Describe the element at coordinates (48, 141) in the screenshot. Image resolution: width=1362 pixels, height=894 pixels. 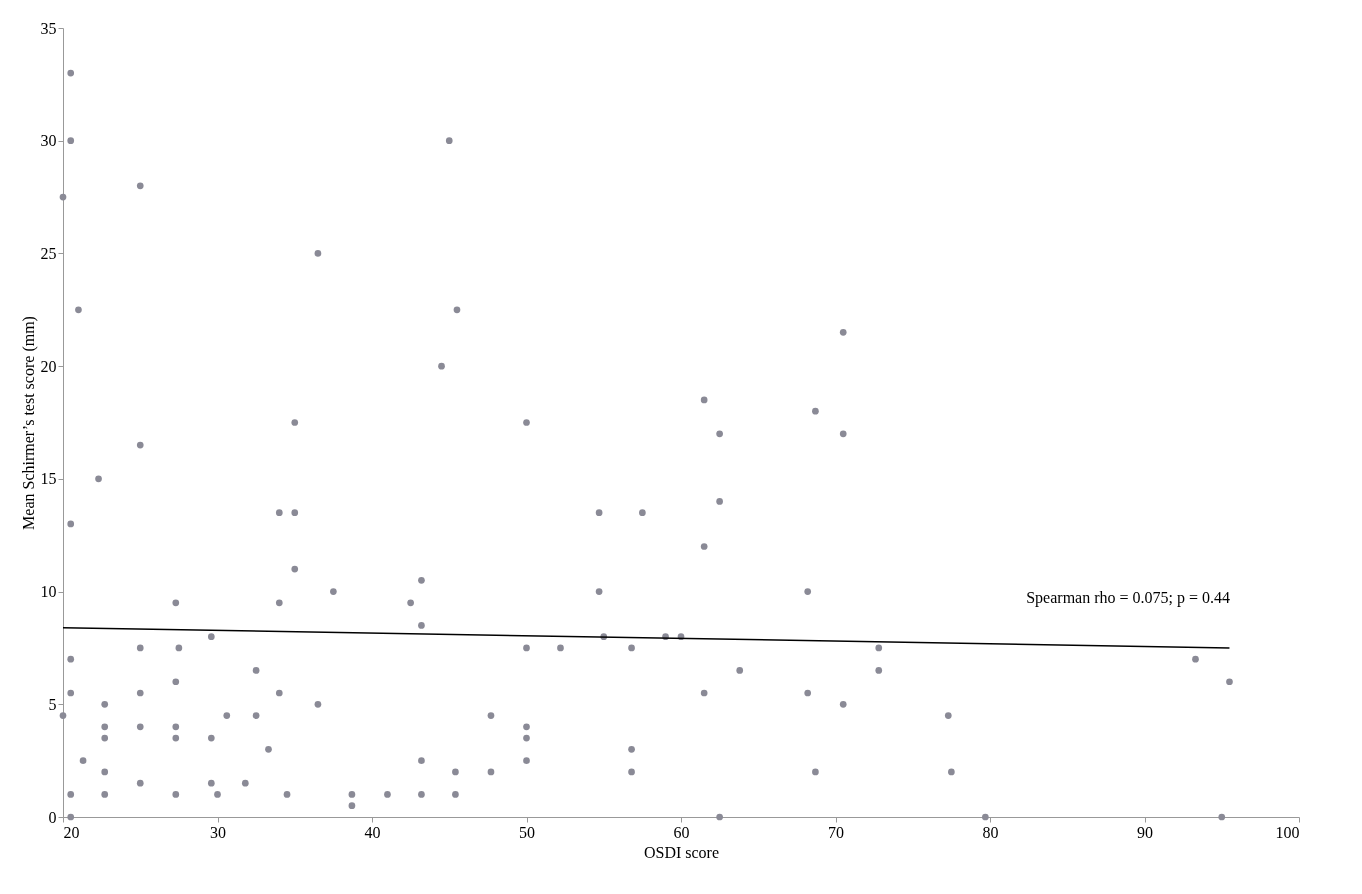
I see `y-tick-label: 30` at that location.